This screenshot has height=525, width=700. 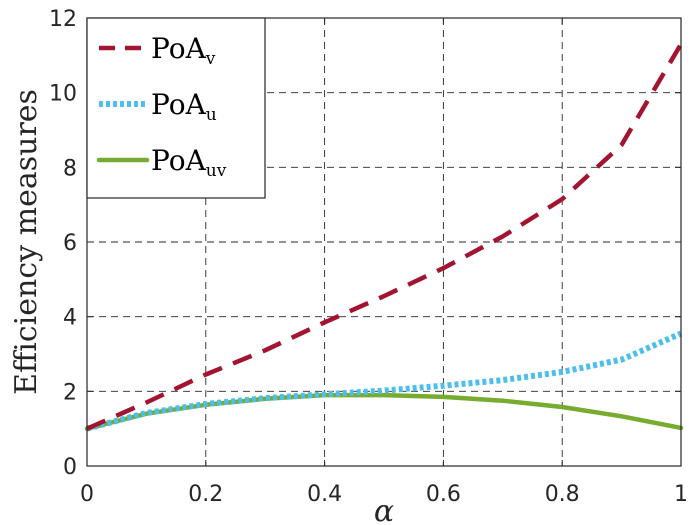 I want to click on legend: PoAv PoAu PoAuv, so click(x=176, y=108).